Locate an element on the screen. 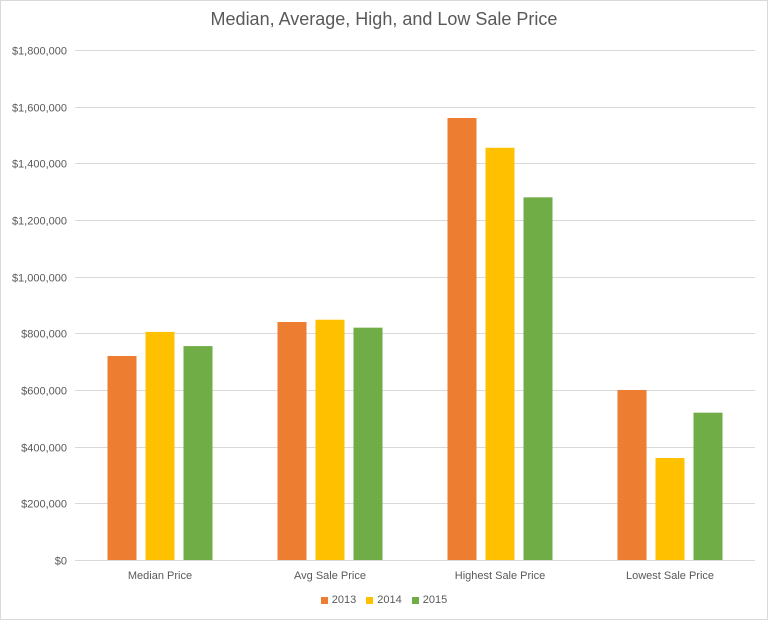  legend-swatch-2013 is located at coordinates (324, 600).